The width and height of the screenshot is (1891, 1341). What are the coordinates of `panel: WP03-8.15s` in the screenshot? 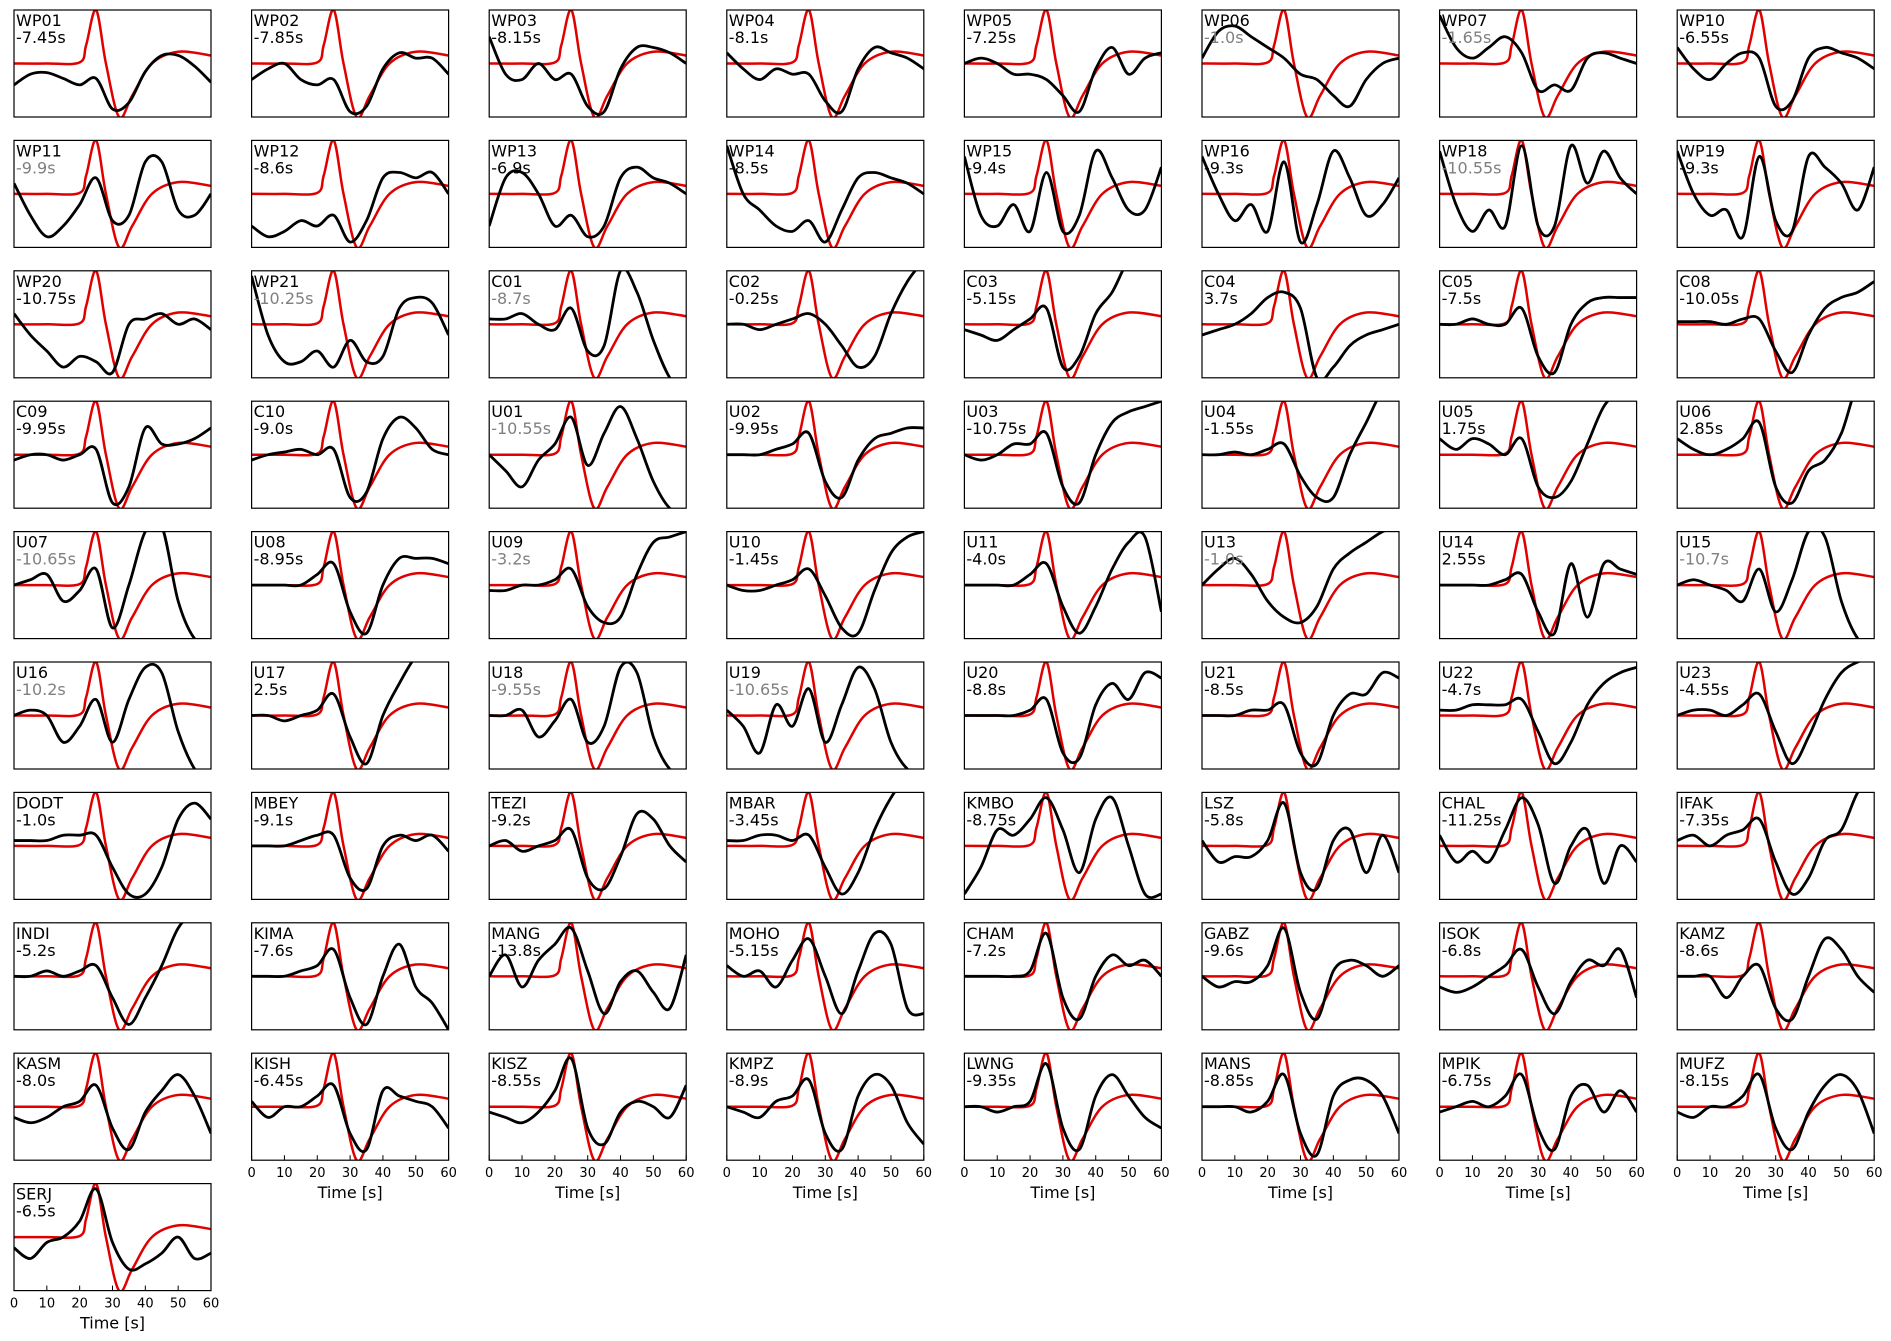 It's located at (587, 63).